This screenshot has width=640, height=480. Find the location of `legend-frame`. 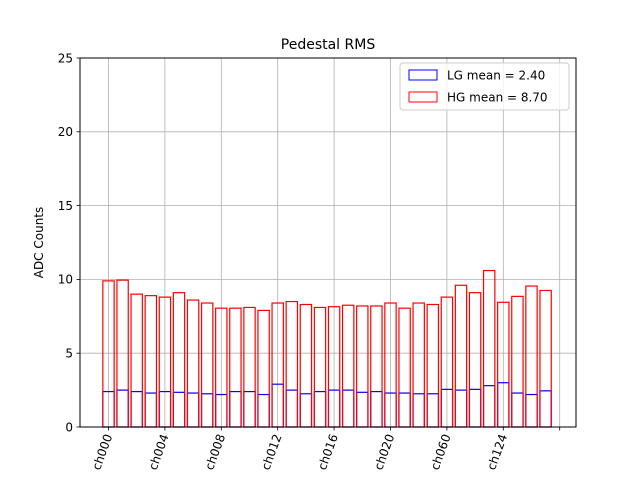

legend-frame is located at coordinates (484, 86).